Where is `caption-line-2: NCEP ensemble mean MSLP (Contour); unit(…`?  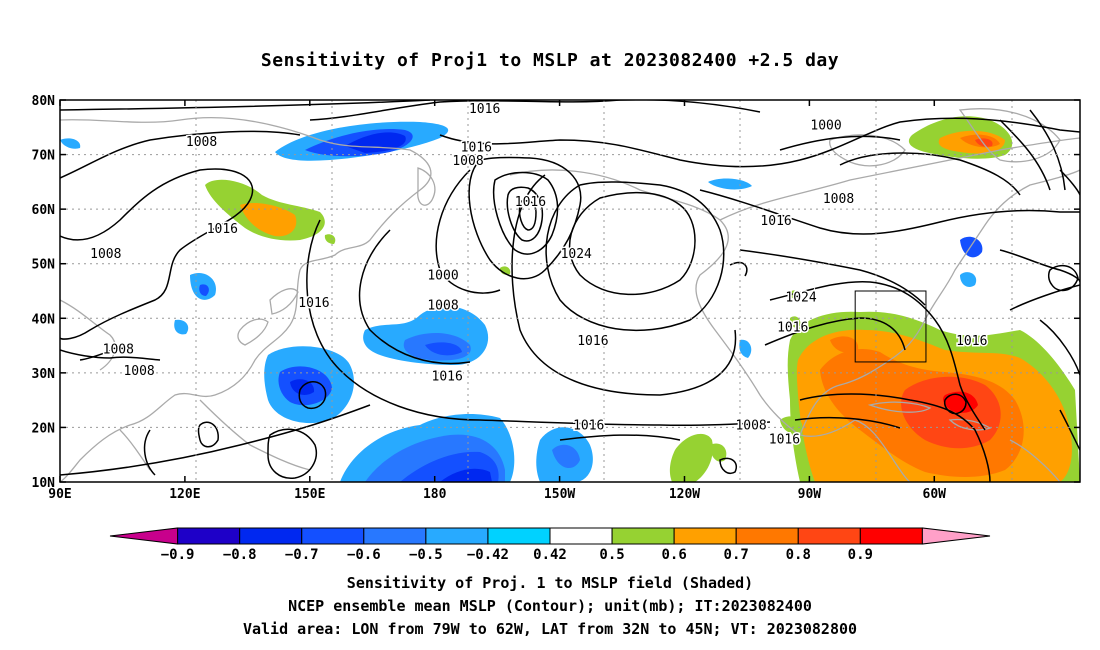
caption-line-2: NCEP ensemble mean MSLP (Contour); unit(… is located at coordinates (550, 606).